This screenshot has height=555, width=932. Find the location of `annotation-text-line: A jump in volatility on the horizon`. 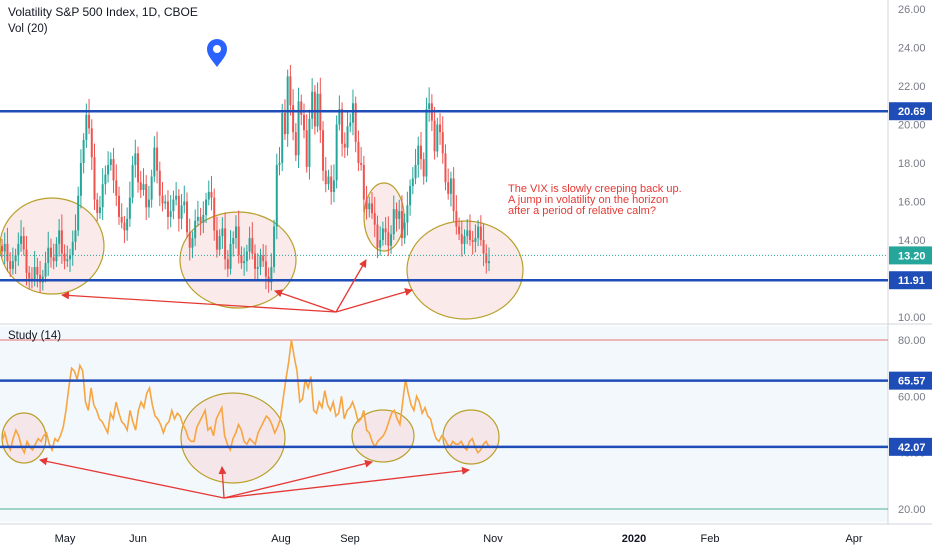

annotation-text-line: A jump in volatility on the horizon is located at coordinates (588, 200).